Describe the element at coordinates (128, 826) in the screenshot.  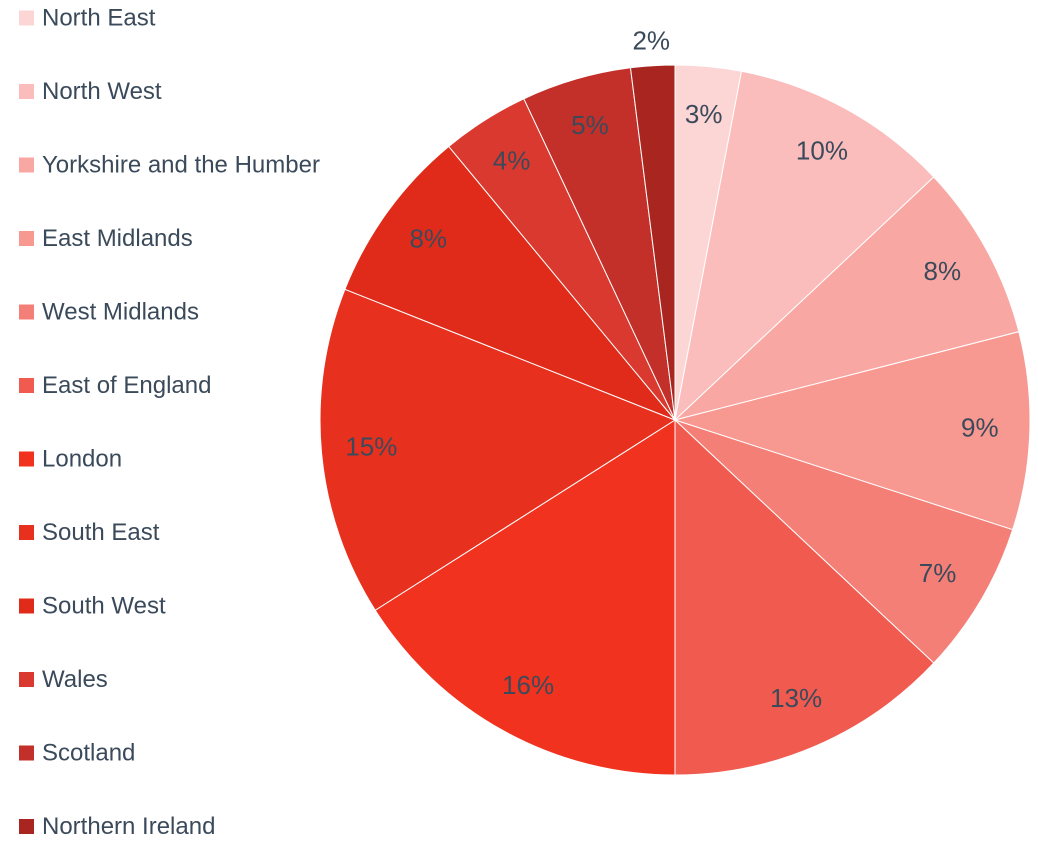
I see `legend-label: Northern Ireland` at that location.